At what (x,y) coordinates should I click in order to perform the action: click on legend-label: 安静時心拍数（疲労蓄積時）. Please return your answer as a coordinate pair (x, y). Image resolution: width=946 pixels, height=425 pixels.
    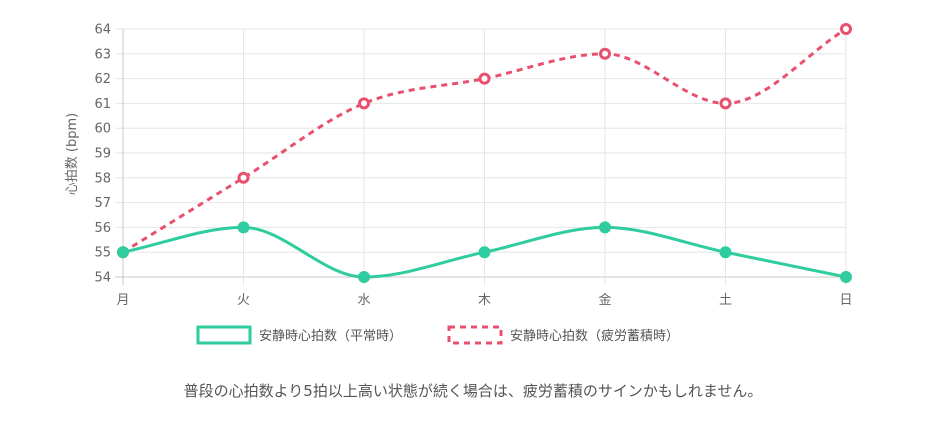
    Looking at the image, I should click on (594, 336).